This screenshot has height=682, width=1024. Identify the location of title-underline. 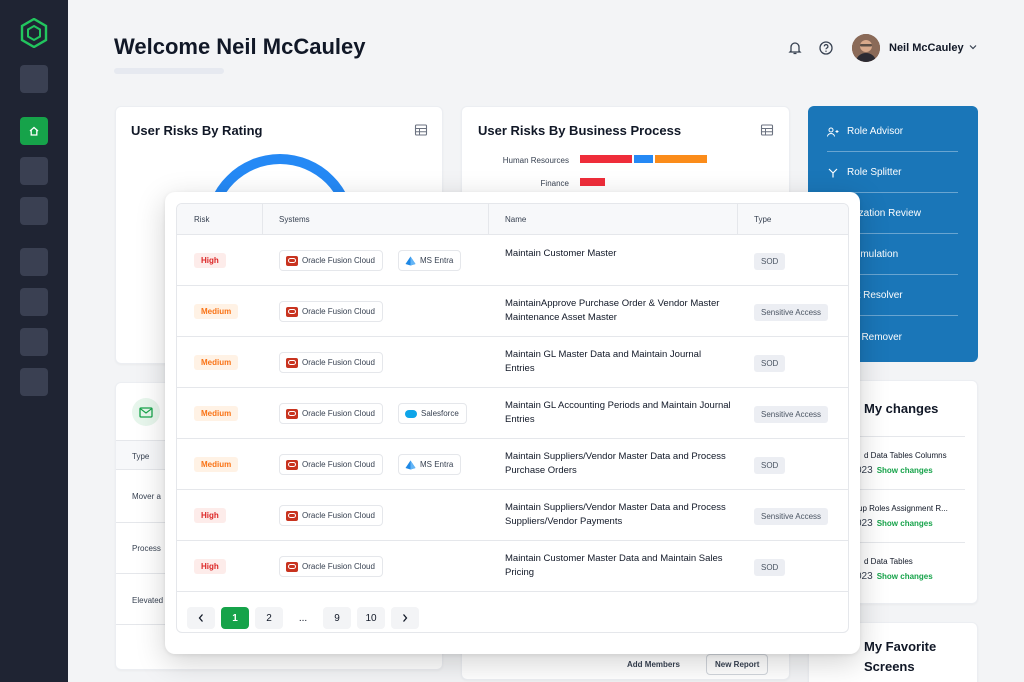
(169, 71).